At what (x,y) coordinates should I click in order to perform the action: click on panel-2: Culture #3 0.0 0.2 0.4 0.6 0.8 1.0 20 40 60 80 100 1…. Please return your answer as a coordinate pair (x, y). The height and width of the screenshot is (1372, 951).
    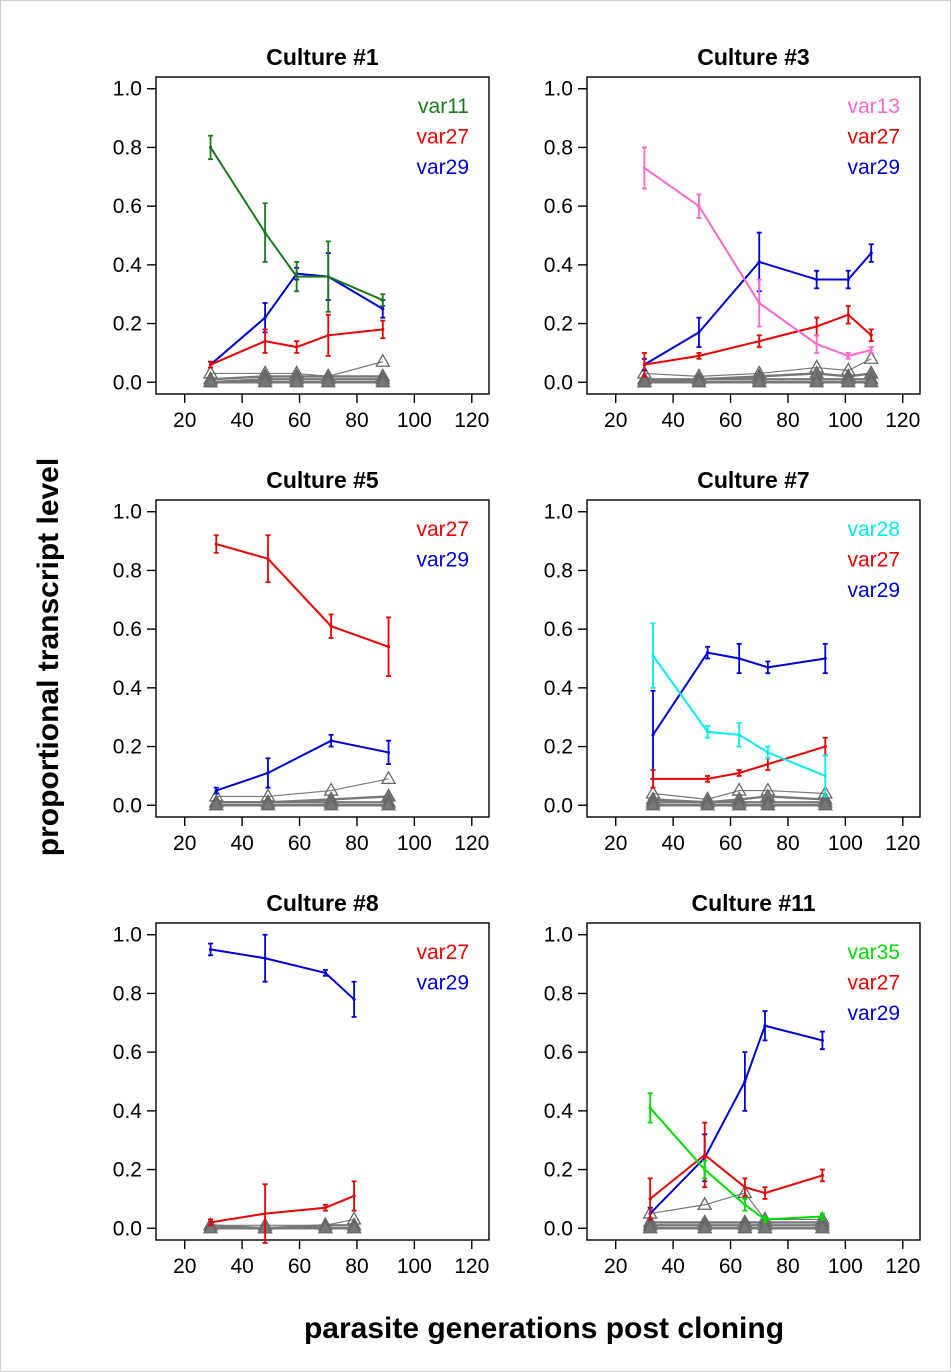
    Looking at the image, I should click on (732, 238).